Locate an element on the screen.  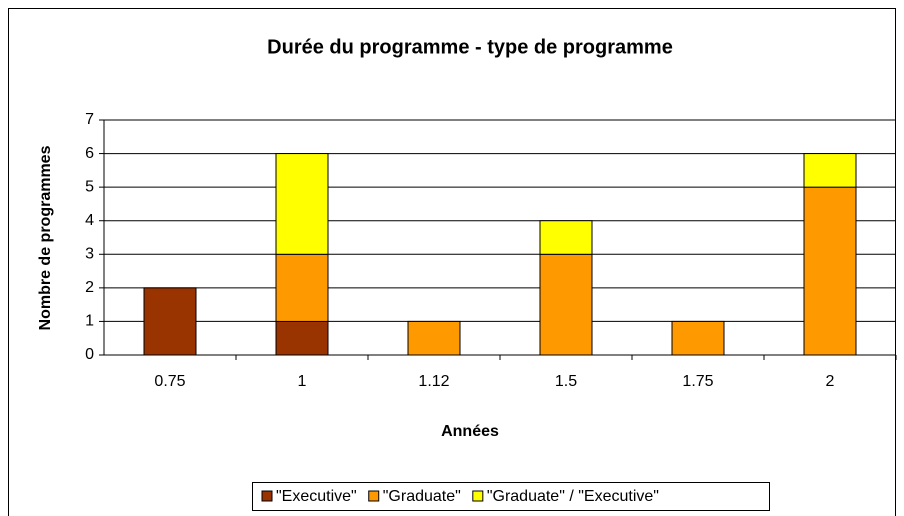
x-tick-label: 1.12 is located at coordinates (433, 381).